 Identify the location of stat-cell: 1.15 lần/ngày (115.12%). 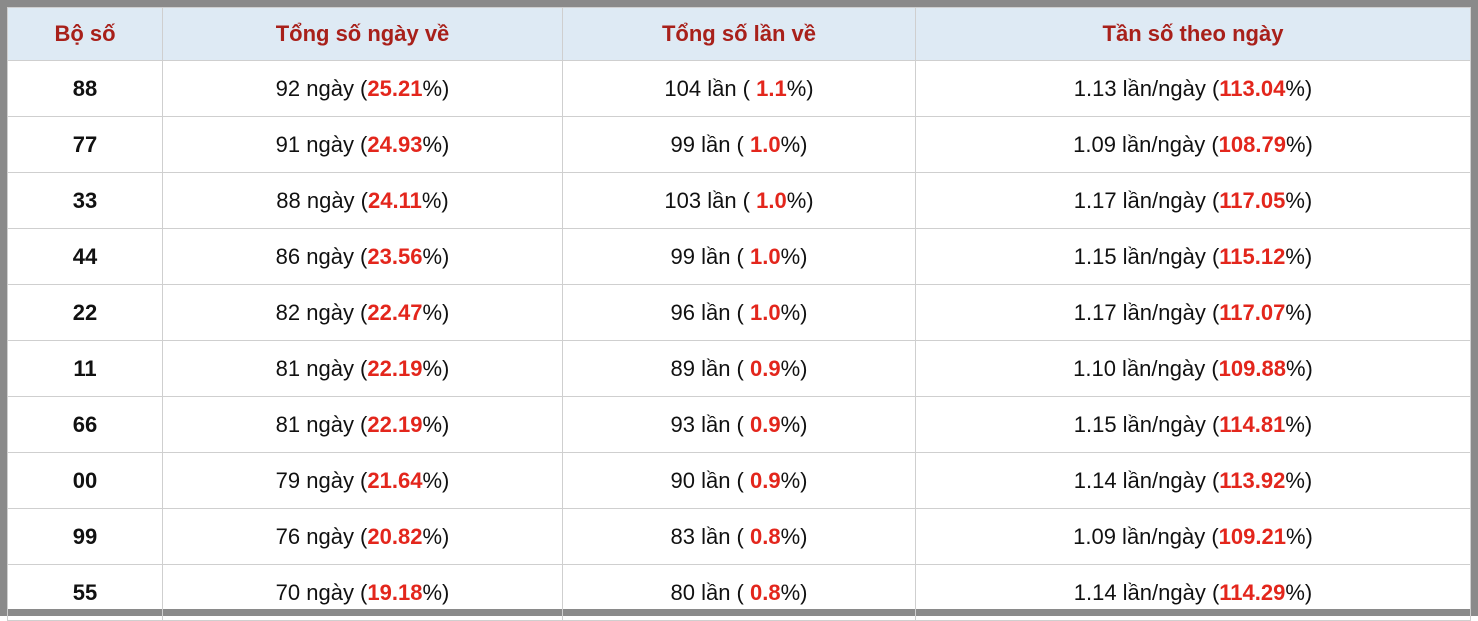
(1193, 256).